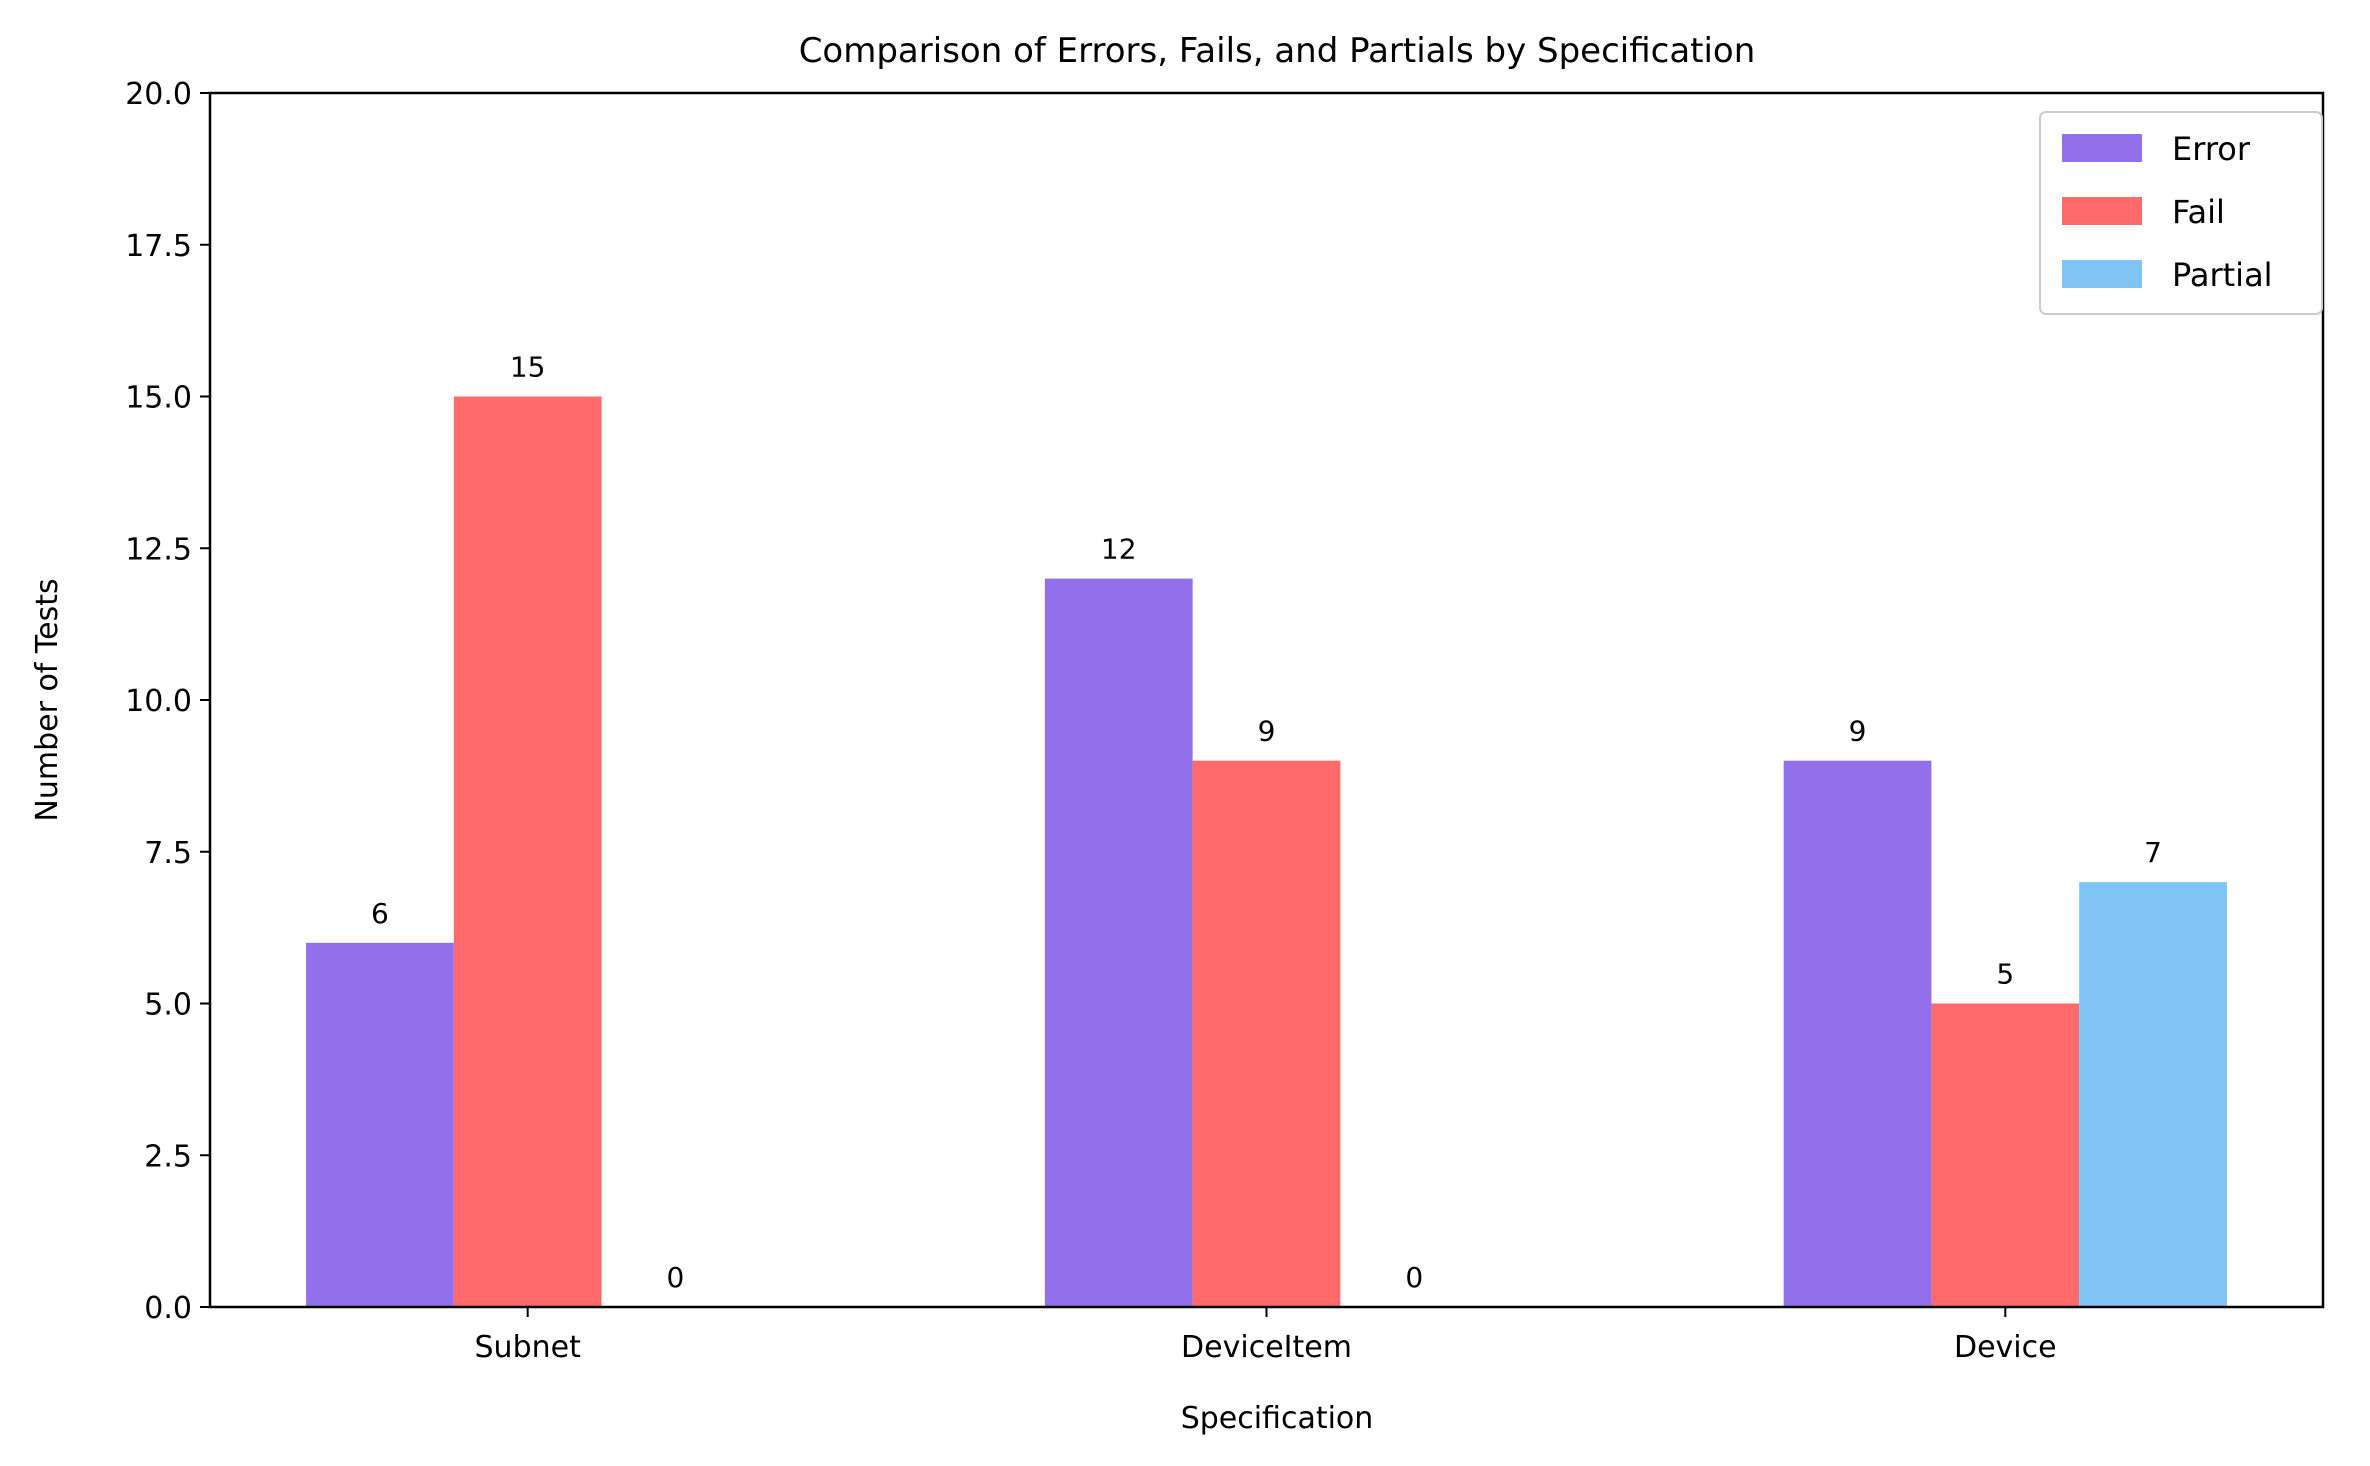  Describe the element at coordinates (1266, 1347) in the screenshot. I see `x-tick-label: DeviceItem` at that location.